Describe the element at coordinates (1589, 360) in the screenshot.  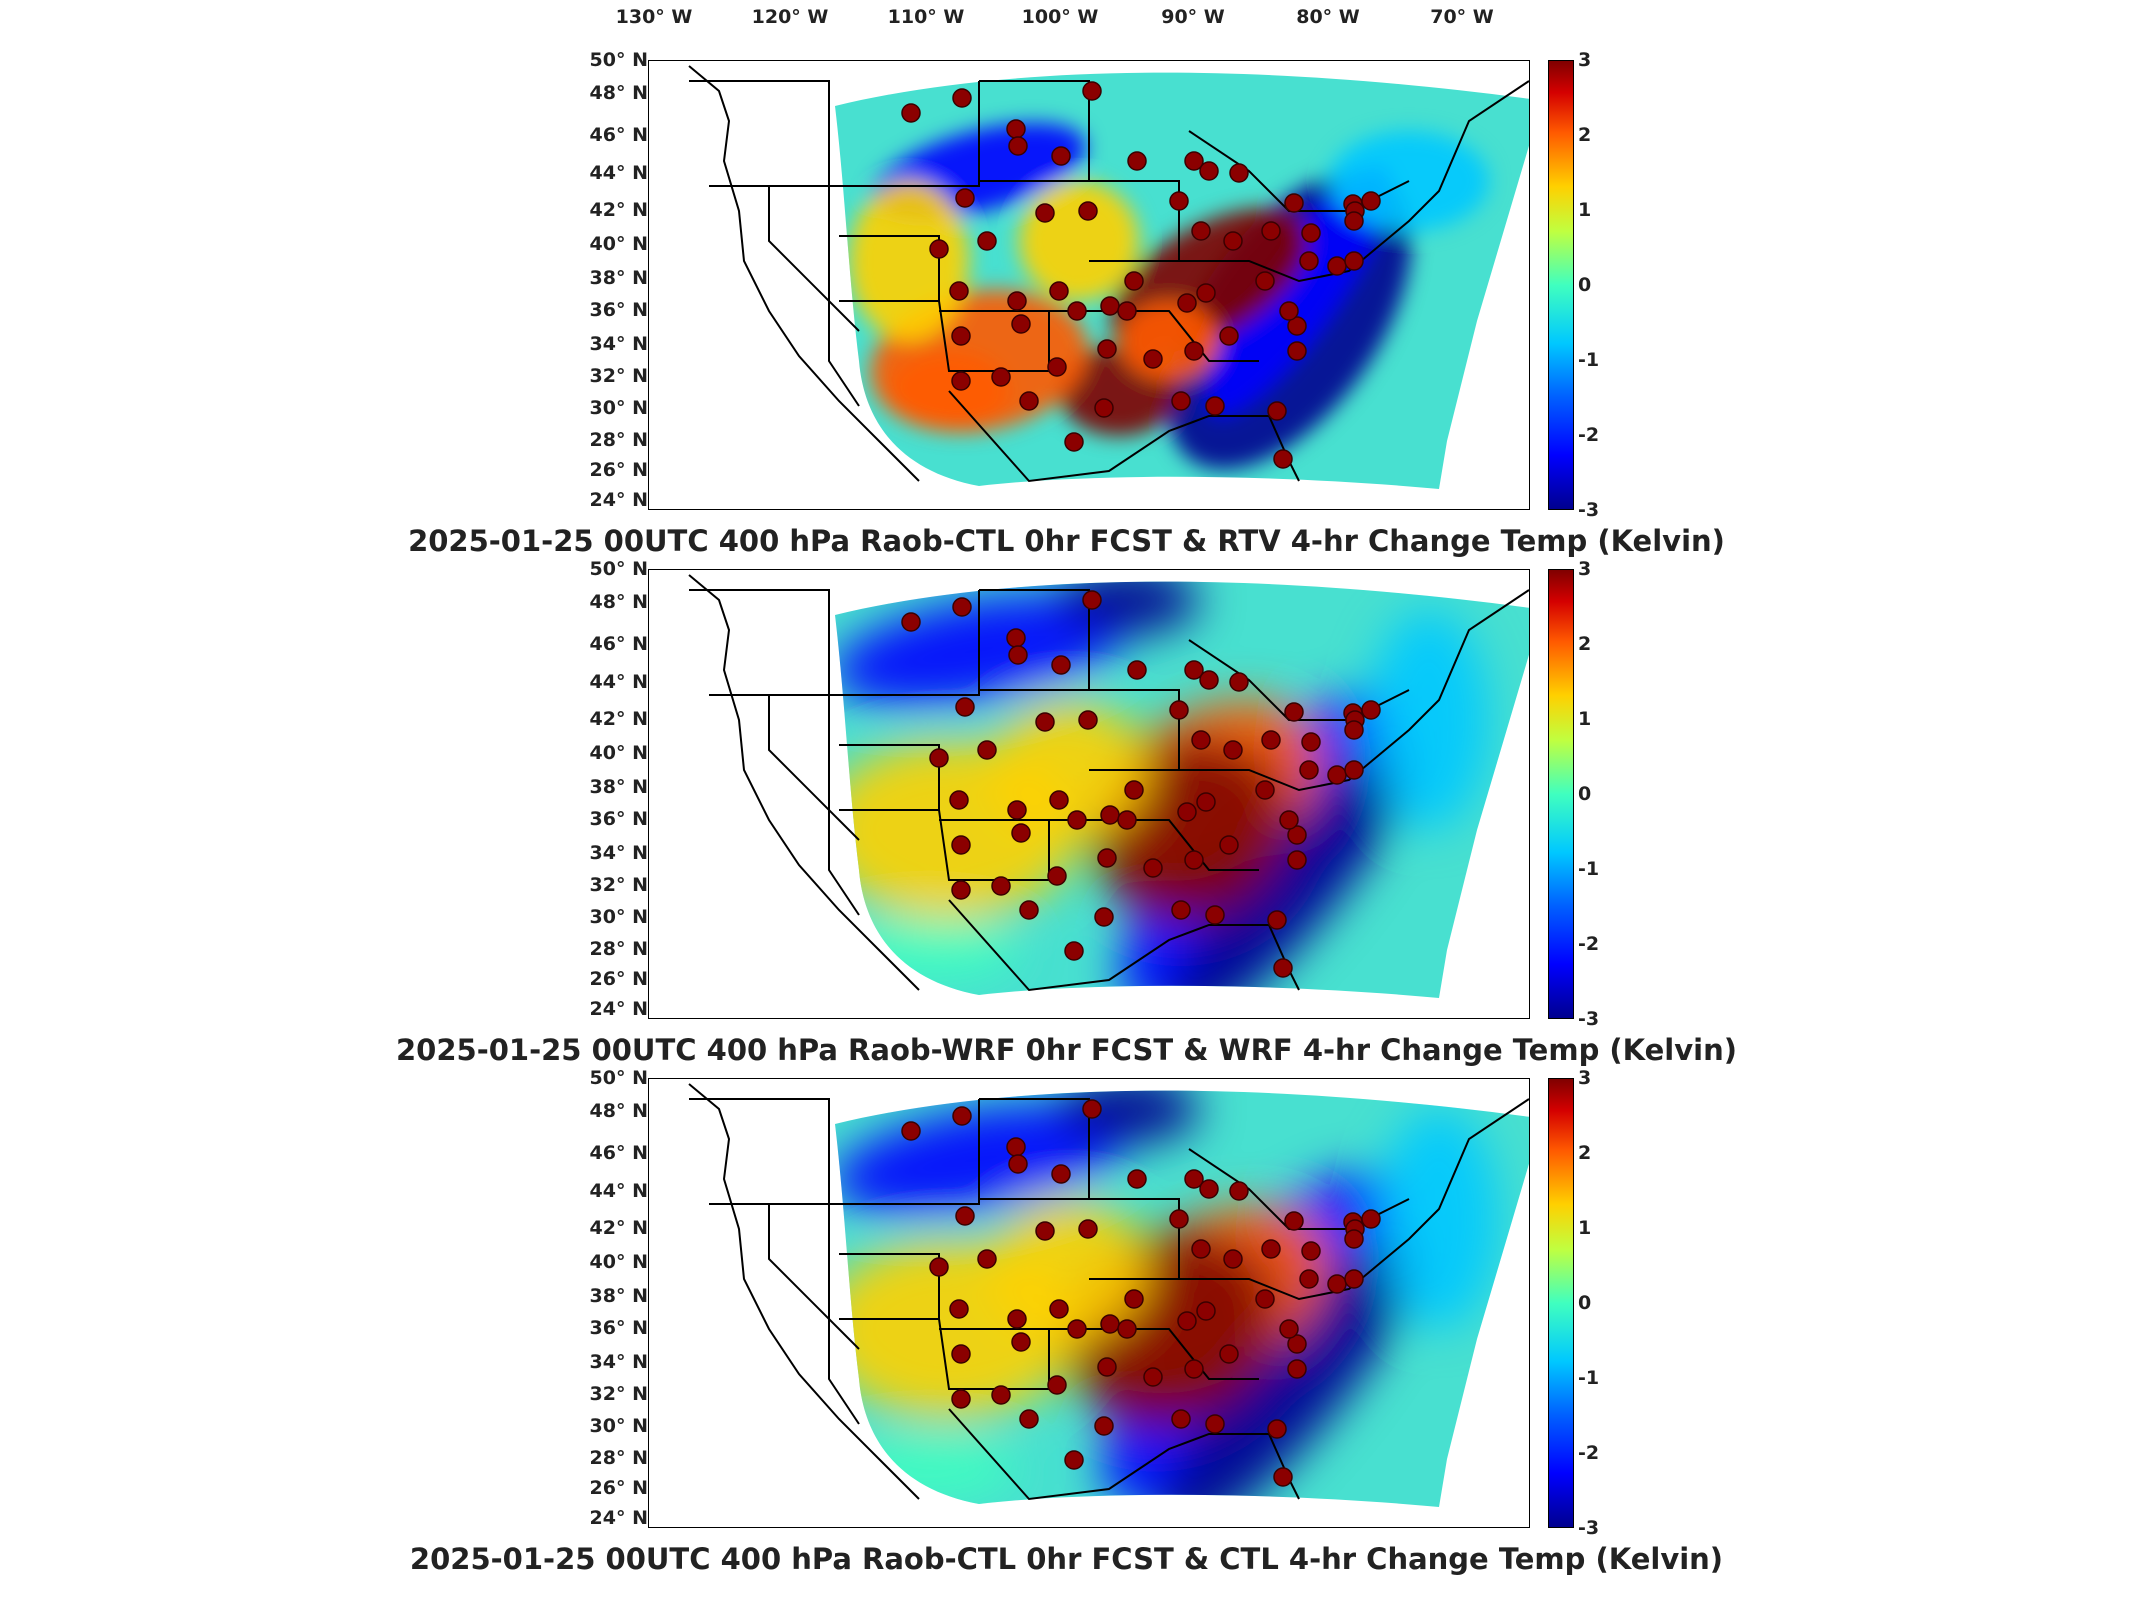
I see `colorbar-tick: -1` at that location.